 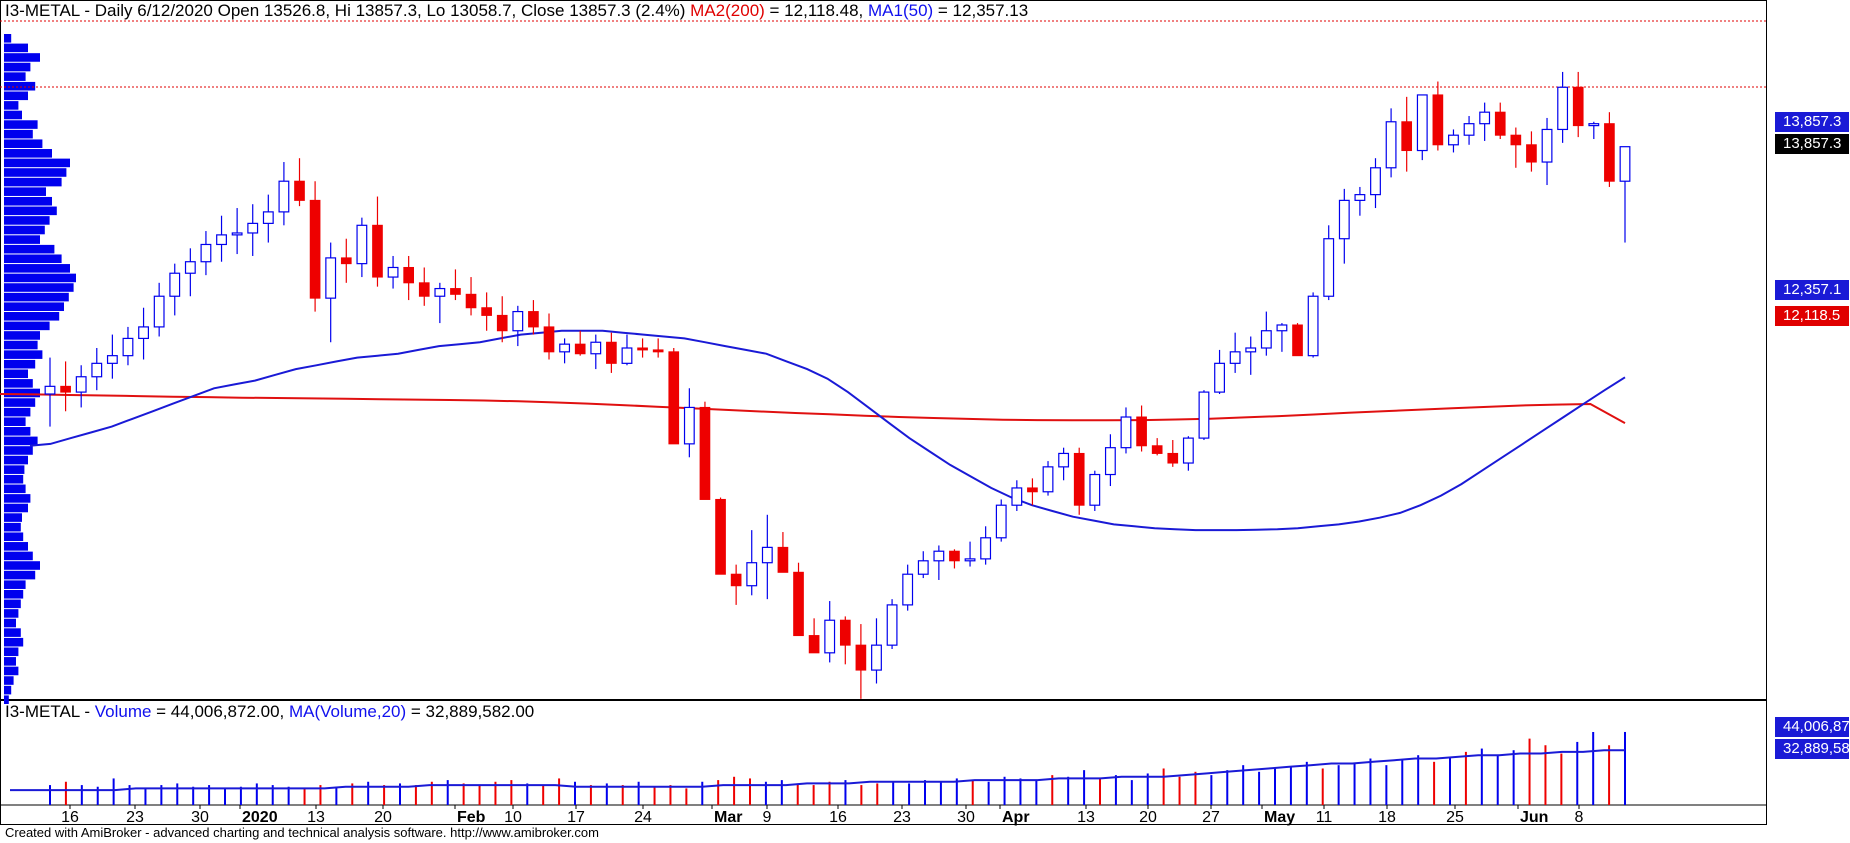 I want to click on x-tick-label: Jun, so click(x=1534, y=817).